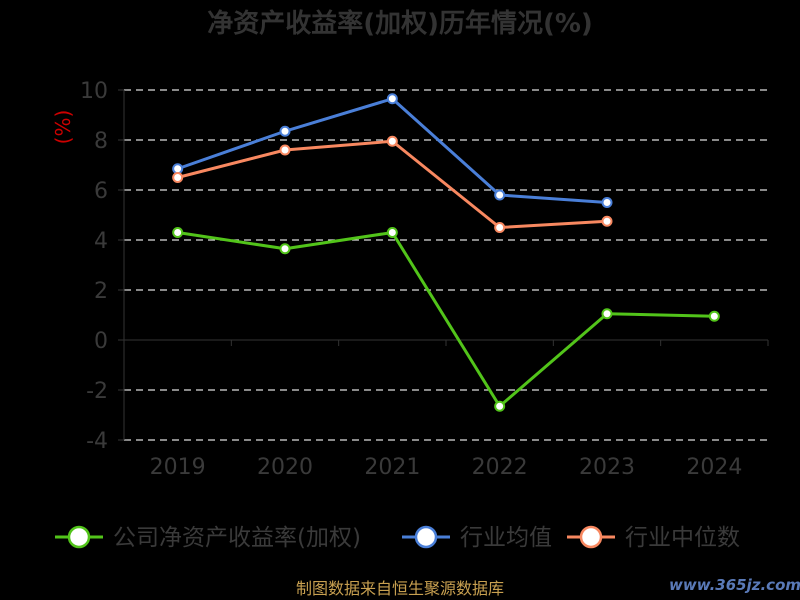 The width and height of the screenshot is (800, 600). What do you see at coordinates (101, 141) in the screenshot?
I see `y-tick-label: 8` at bounding box center [101, 141].